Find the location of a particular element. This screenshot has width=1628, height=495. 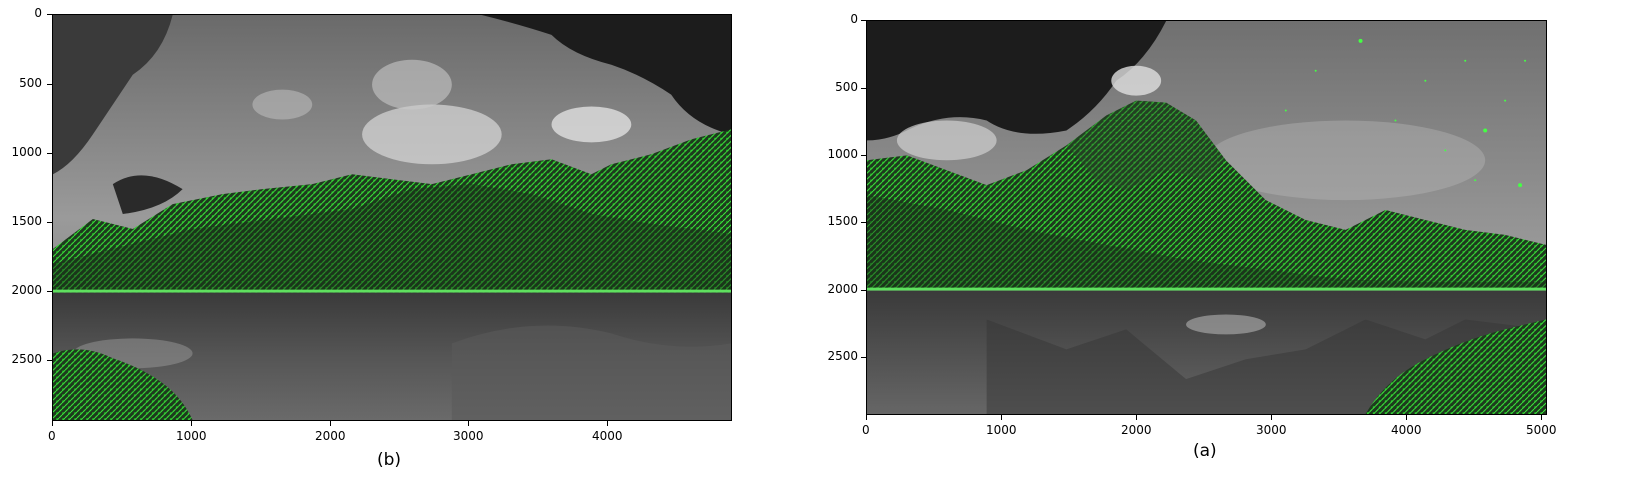

panel-label-b: (b) is located at coordinates (389, 460).